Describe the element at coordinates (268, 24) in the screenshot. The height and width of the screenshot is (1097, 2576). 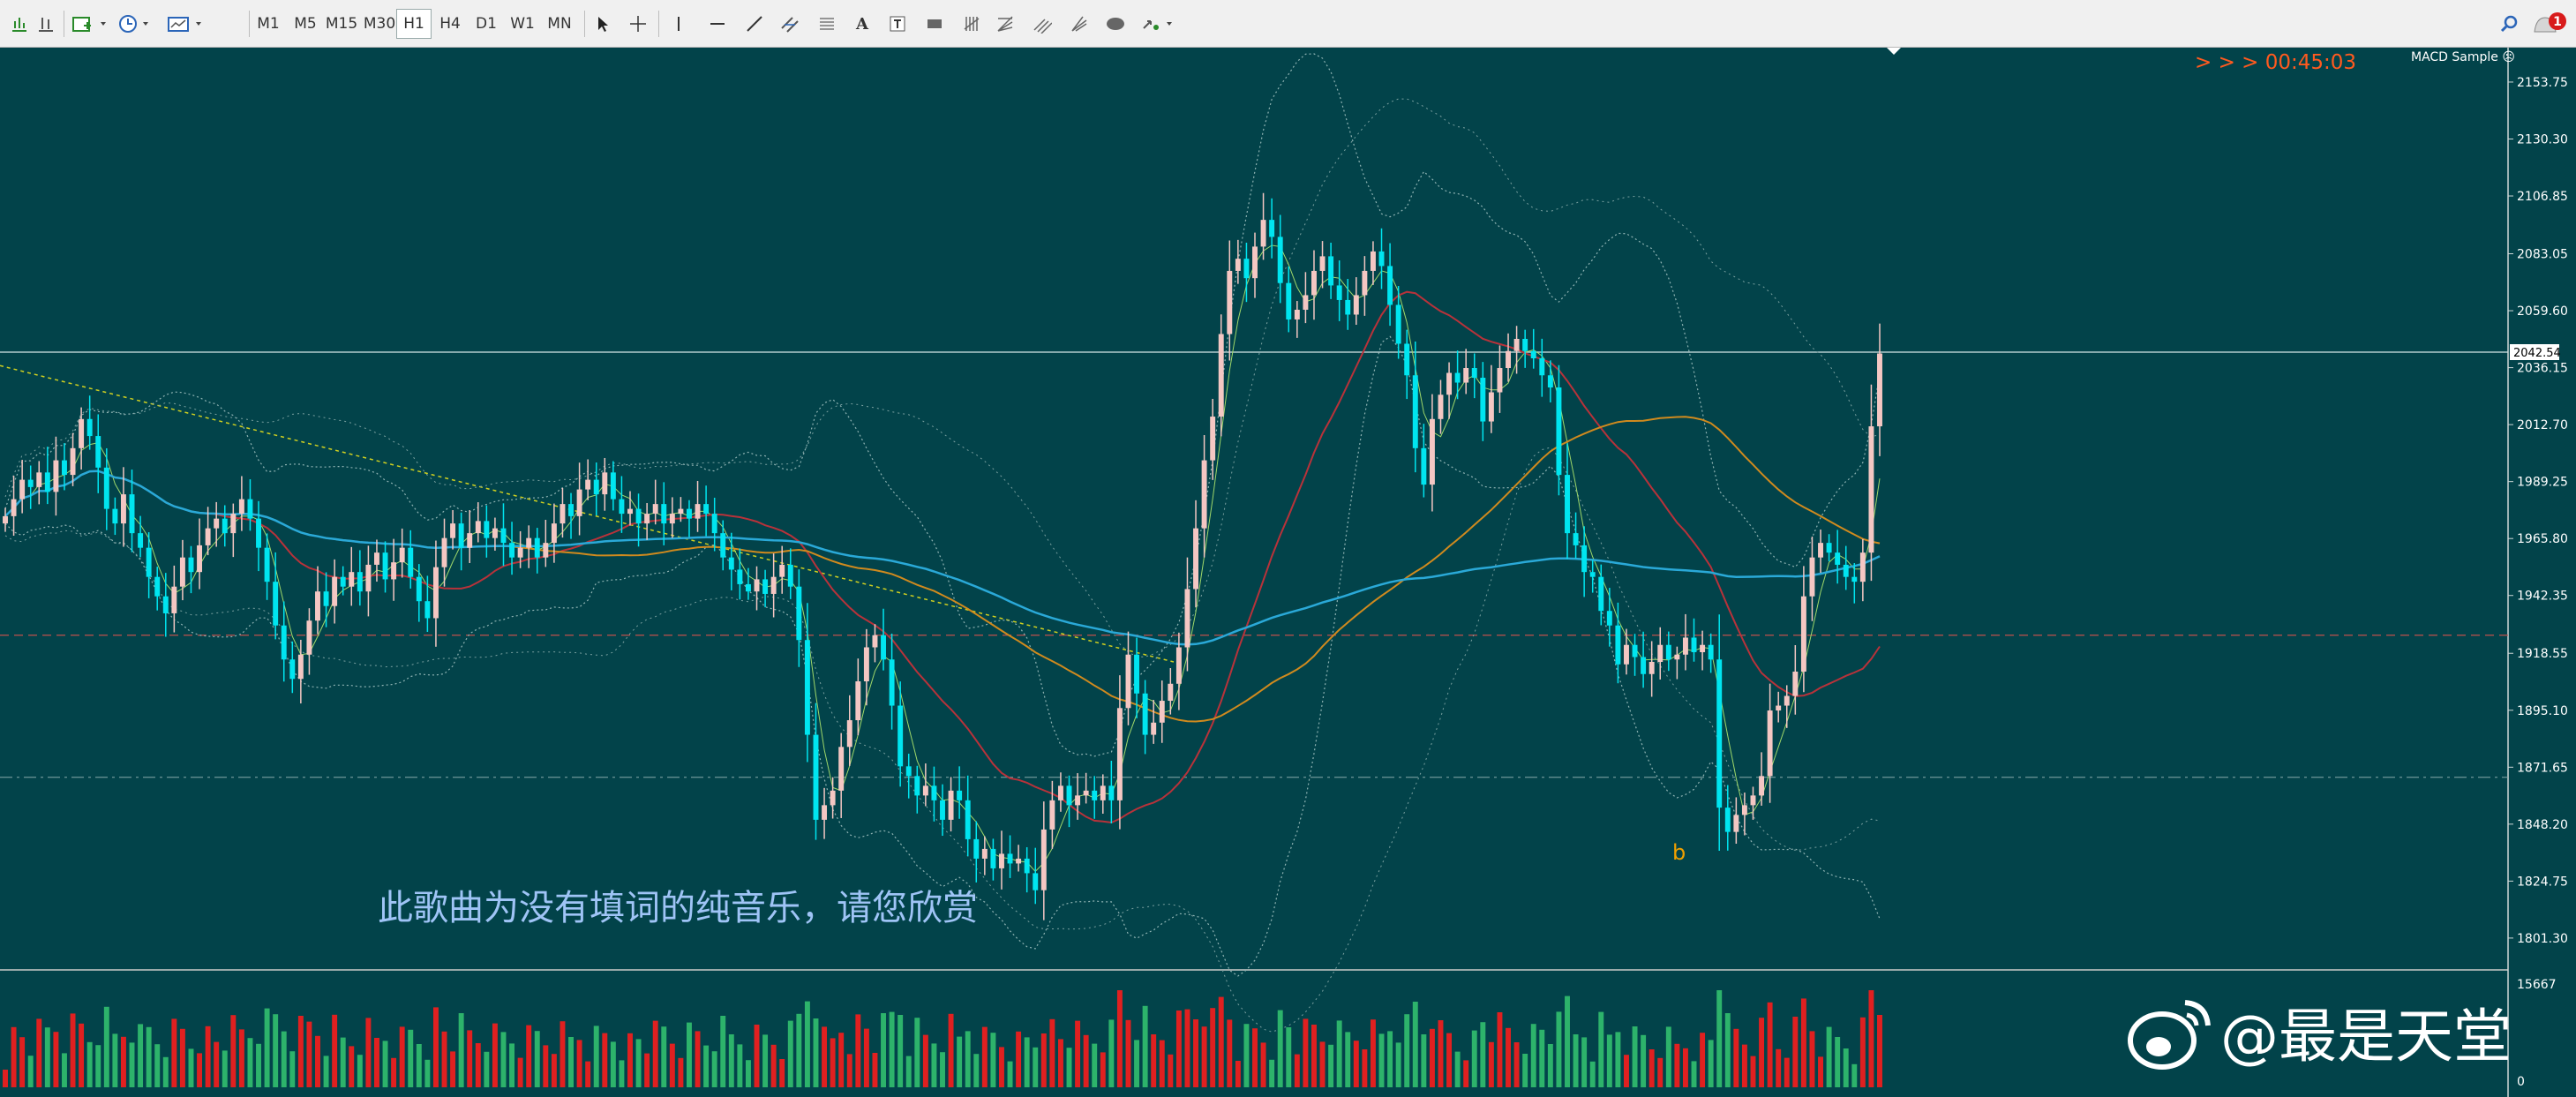
I see `timeframe-m1: M1` at that location.